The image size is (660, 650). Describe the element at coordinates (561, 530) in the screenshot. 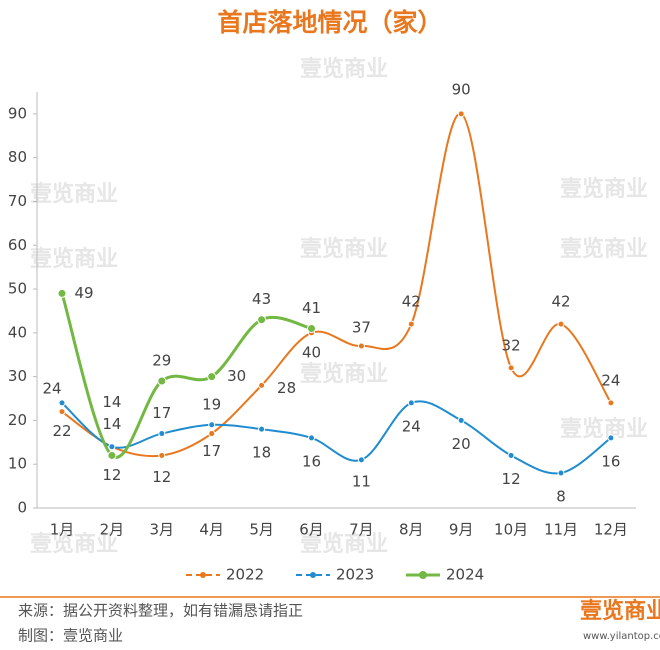

I see `x-tick-label: 11月` at that location.